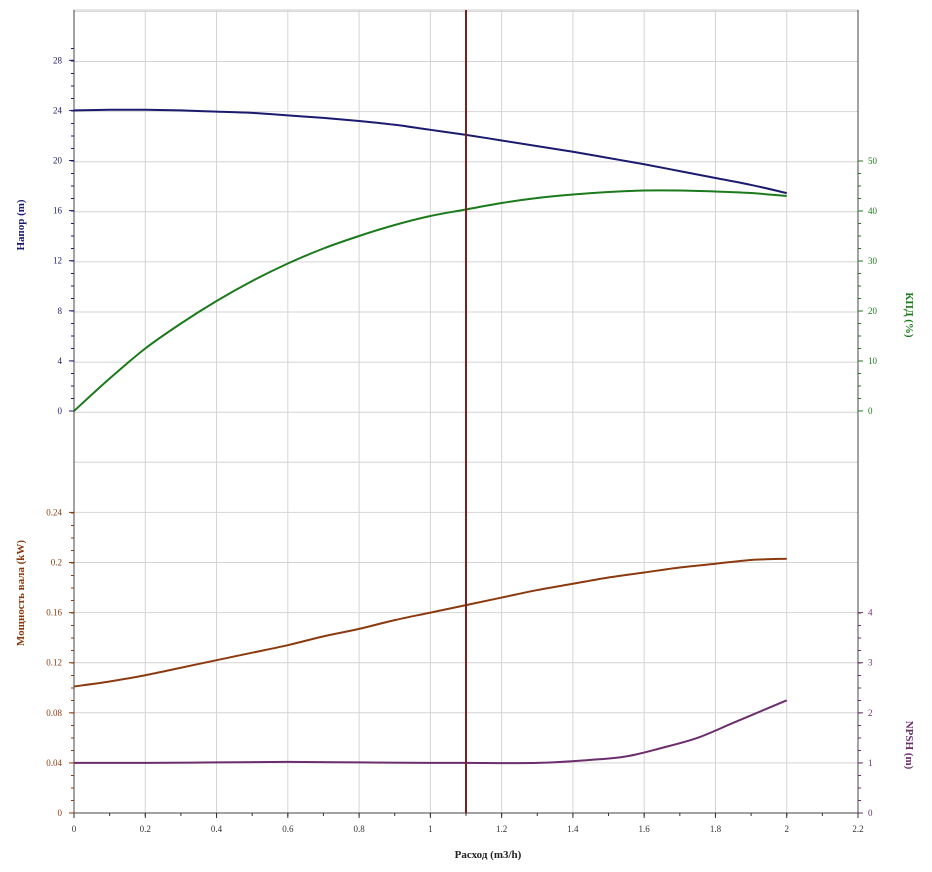 This screenshot has width=932, height=872. What do you see at coordinates (786, 829) in the screenshot?
I see `x-tick-label: 2` at bounding box center [786, 829].